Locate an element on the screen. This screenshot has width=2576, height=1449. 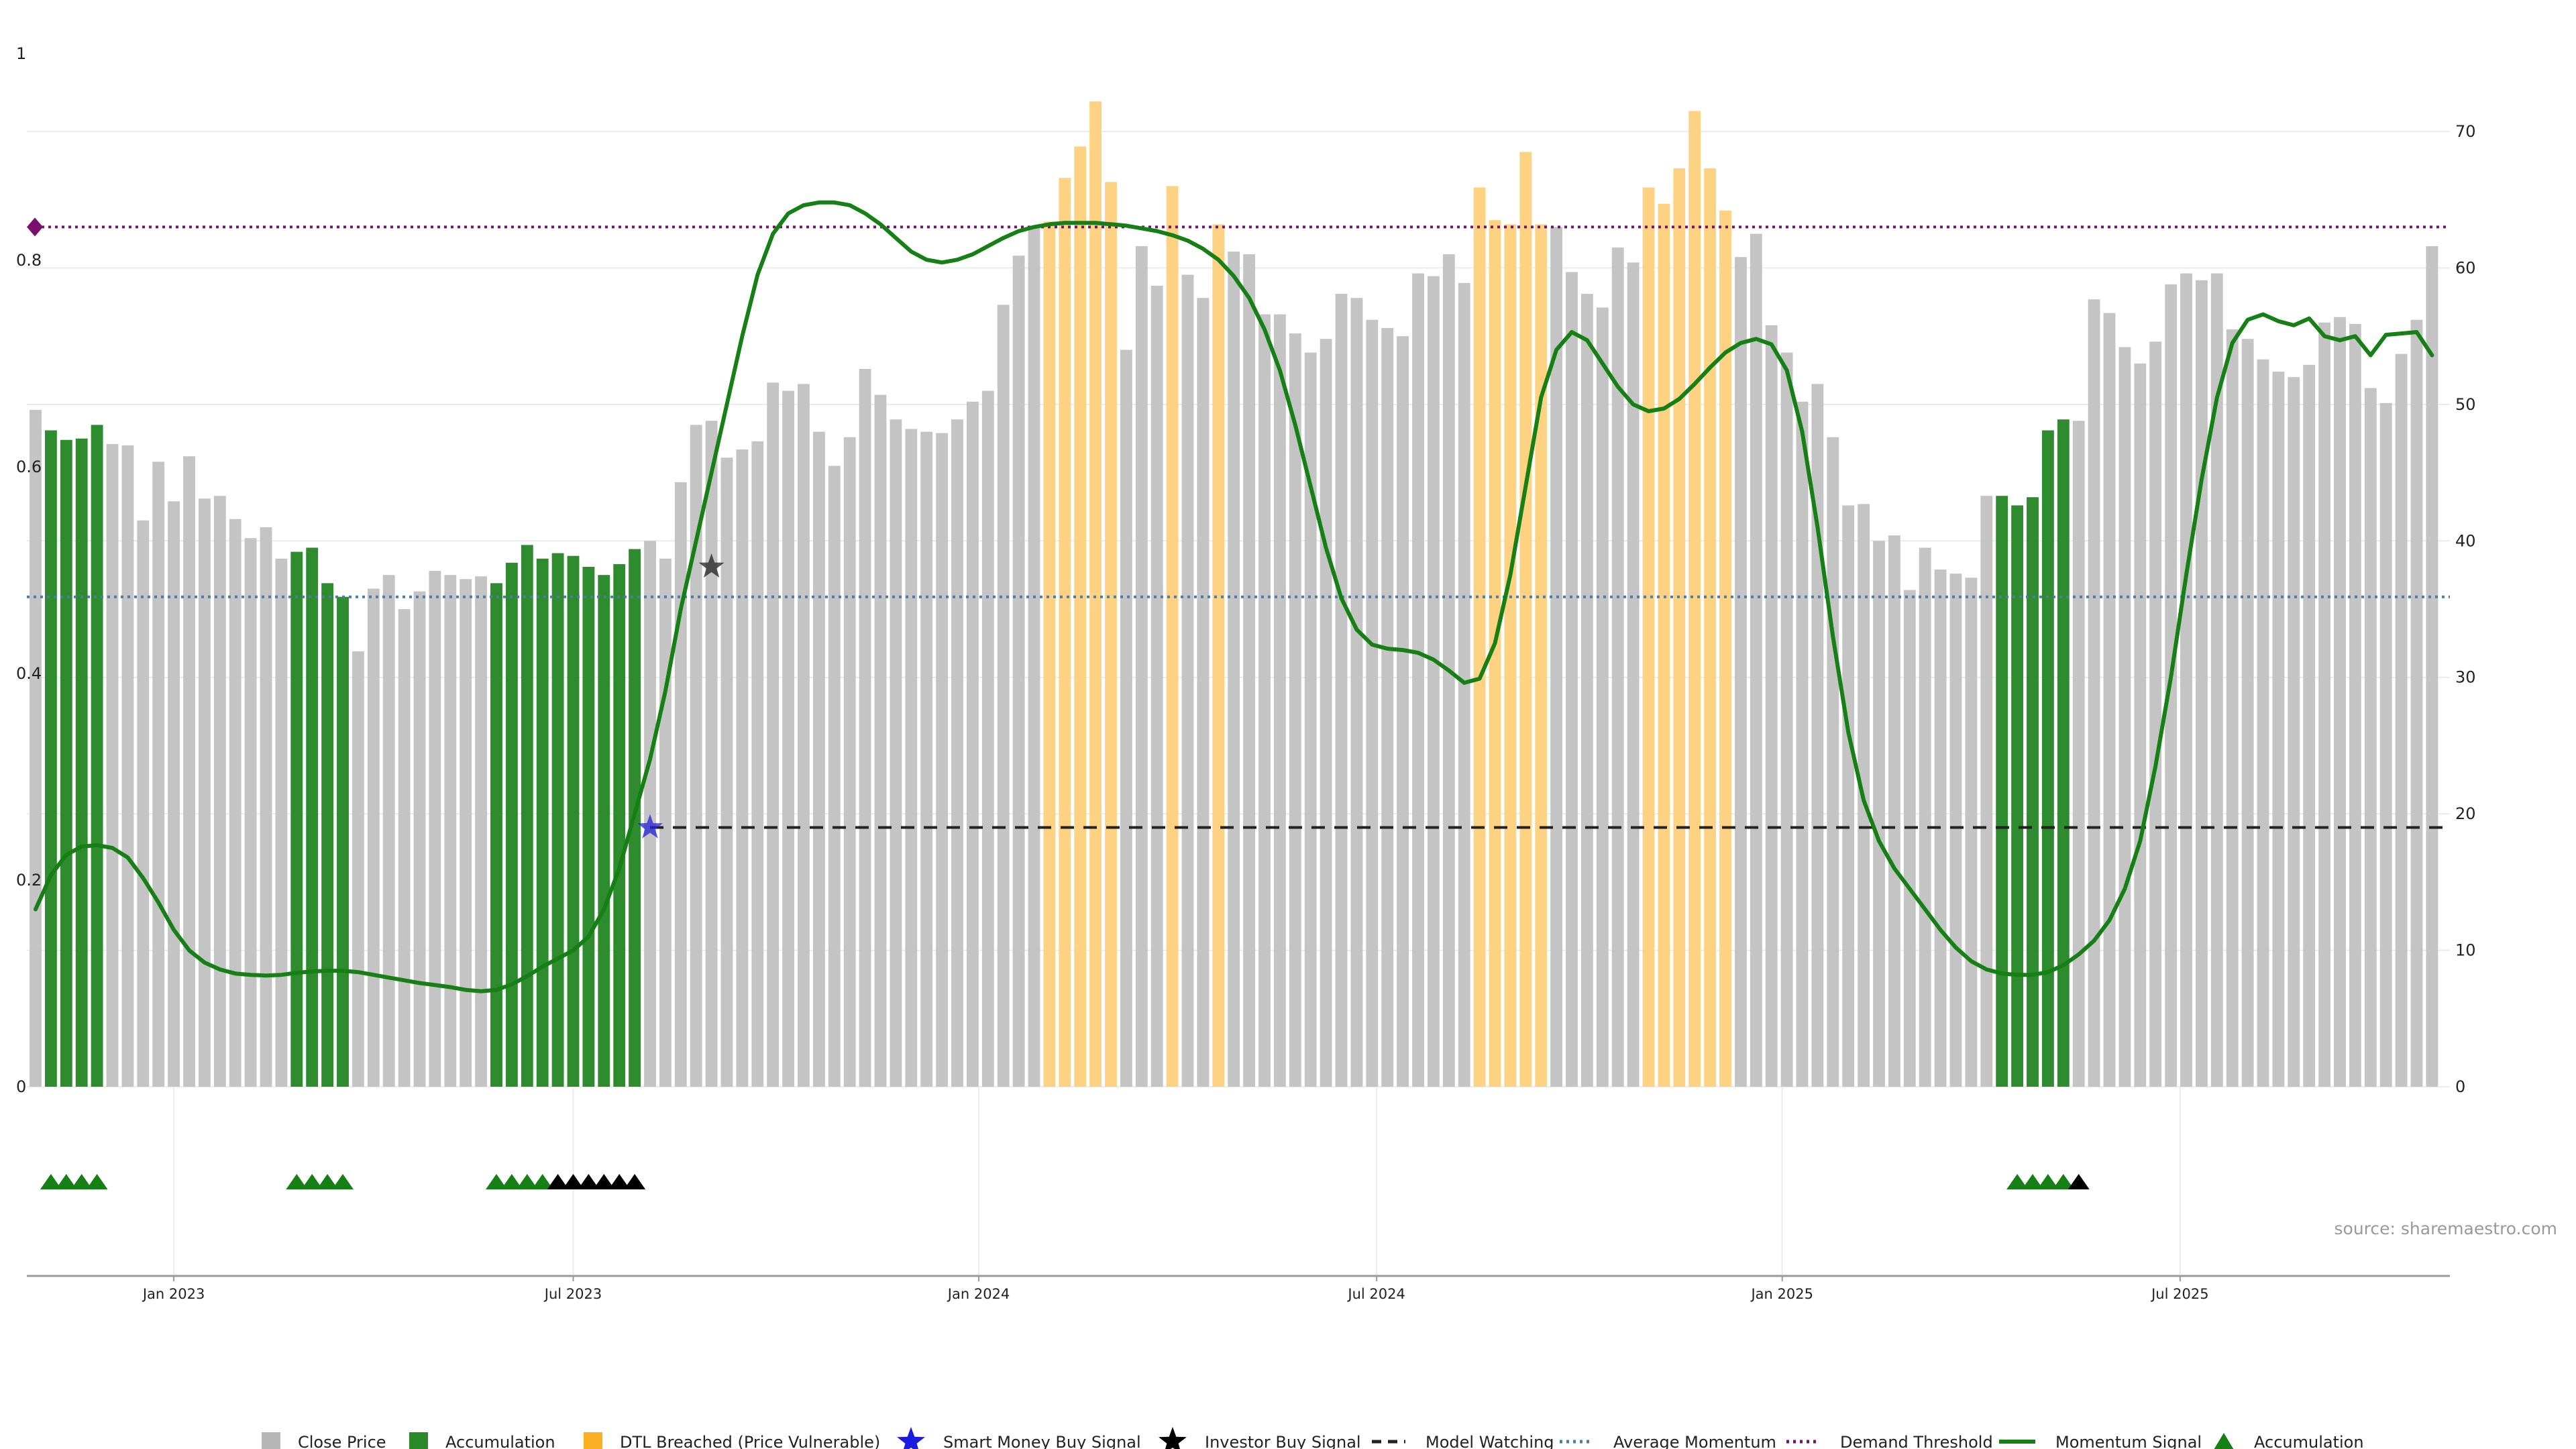
right-axis-tick: 70 is located at coordinates (2465, 131).